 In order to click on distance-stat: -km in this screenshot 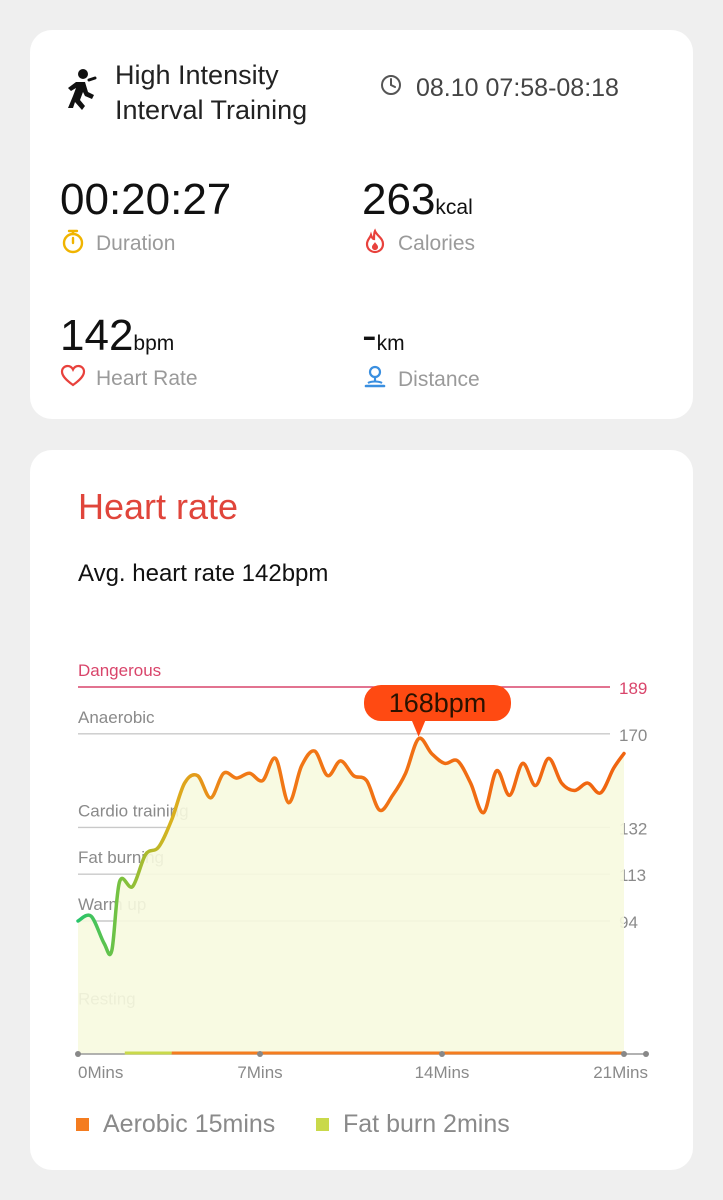, I will do `click(383, 336)`.